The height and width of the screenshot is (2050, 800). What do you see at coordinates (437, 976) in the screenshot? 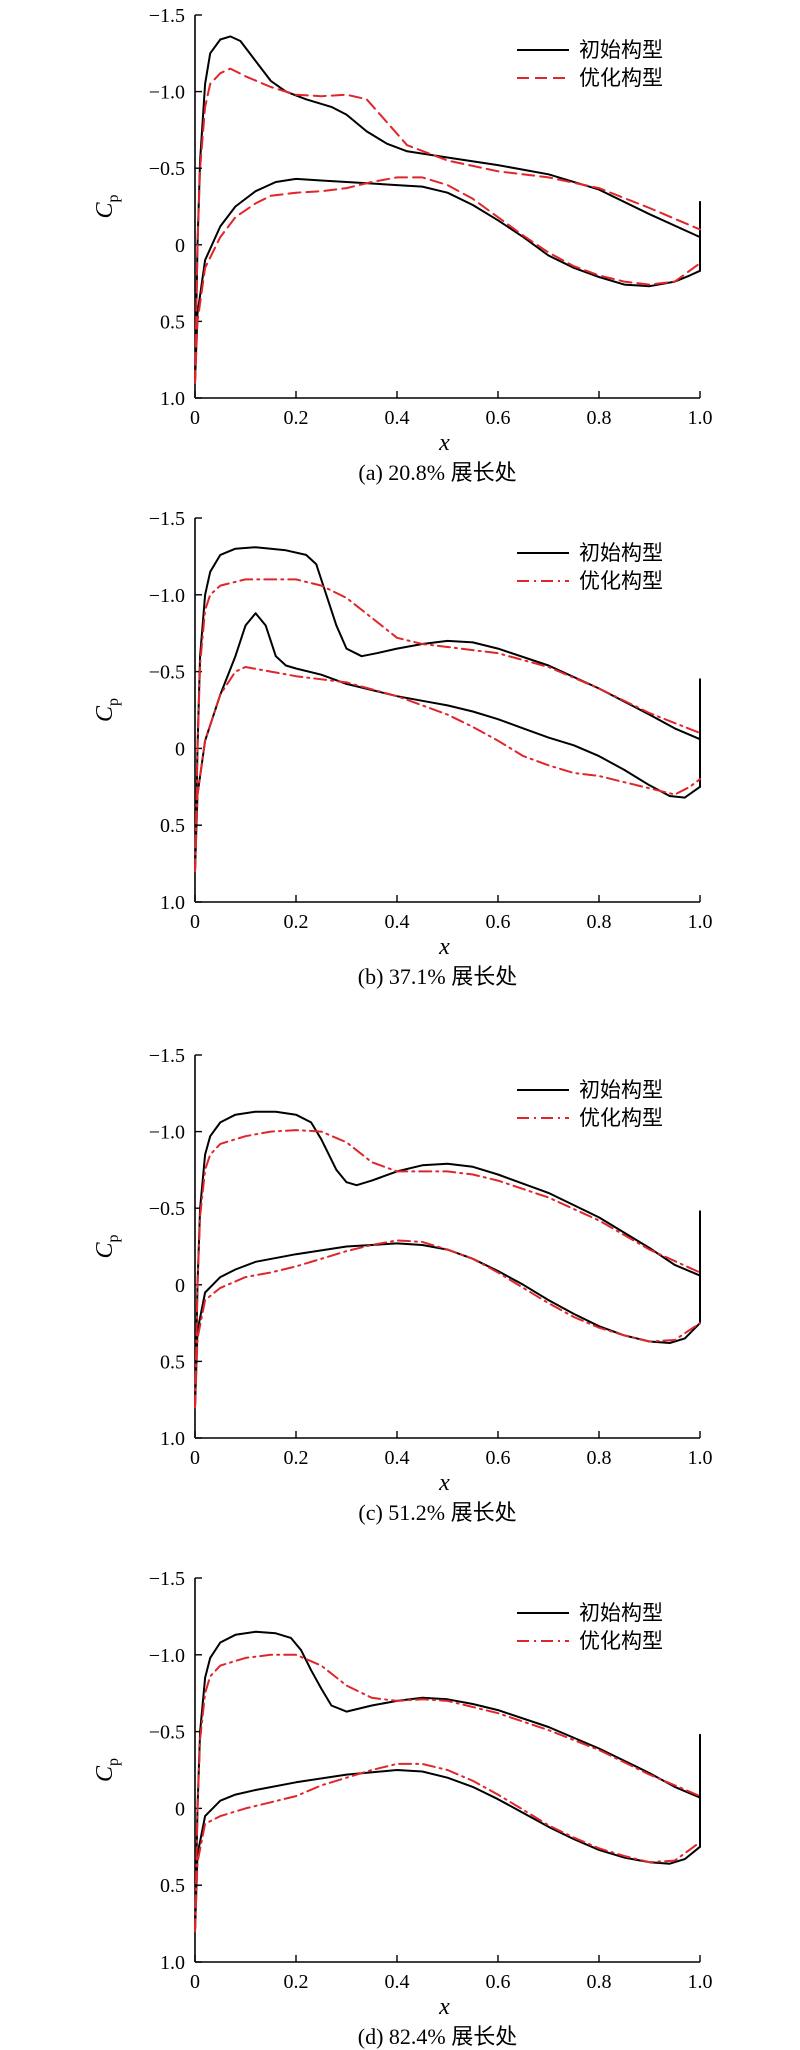
I see `panel-caption: (b) 37.1% 展长处` at bounding box center [437, 976].